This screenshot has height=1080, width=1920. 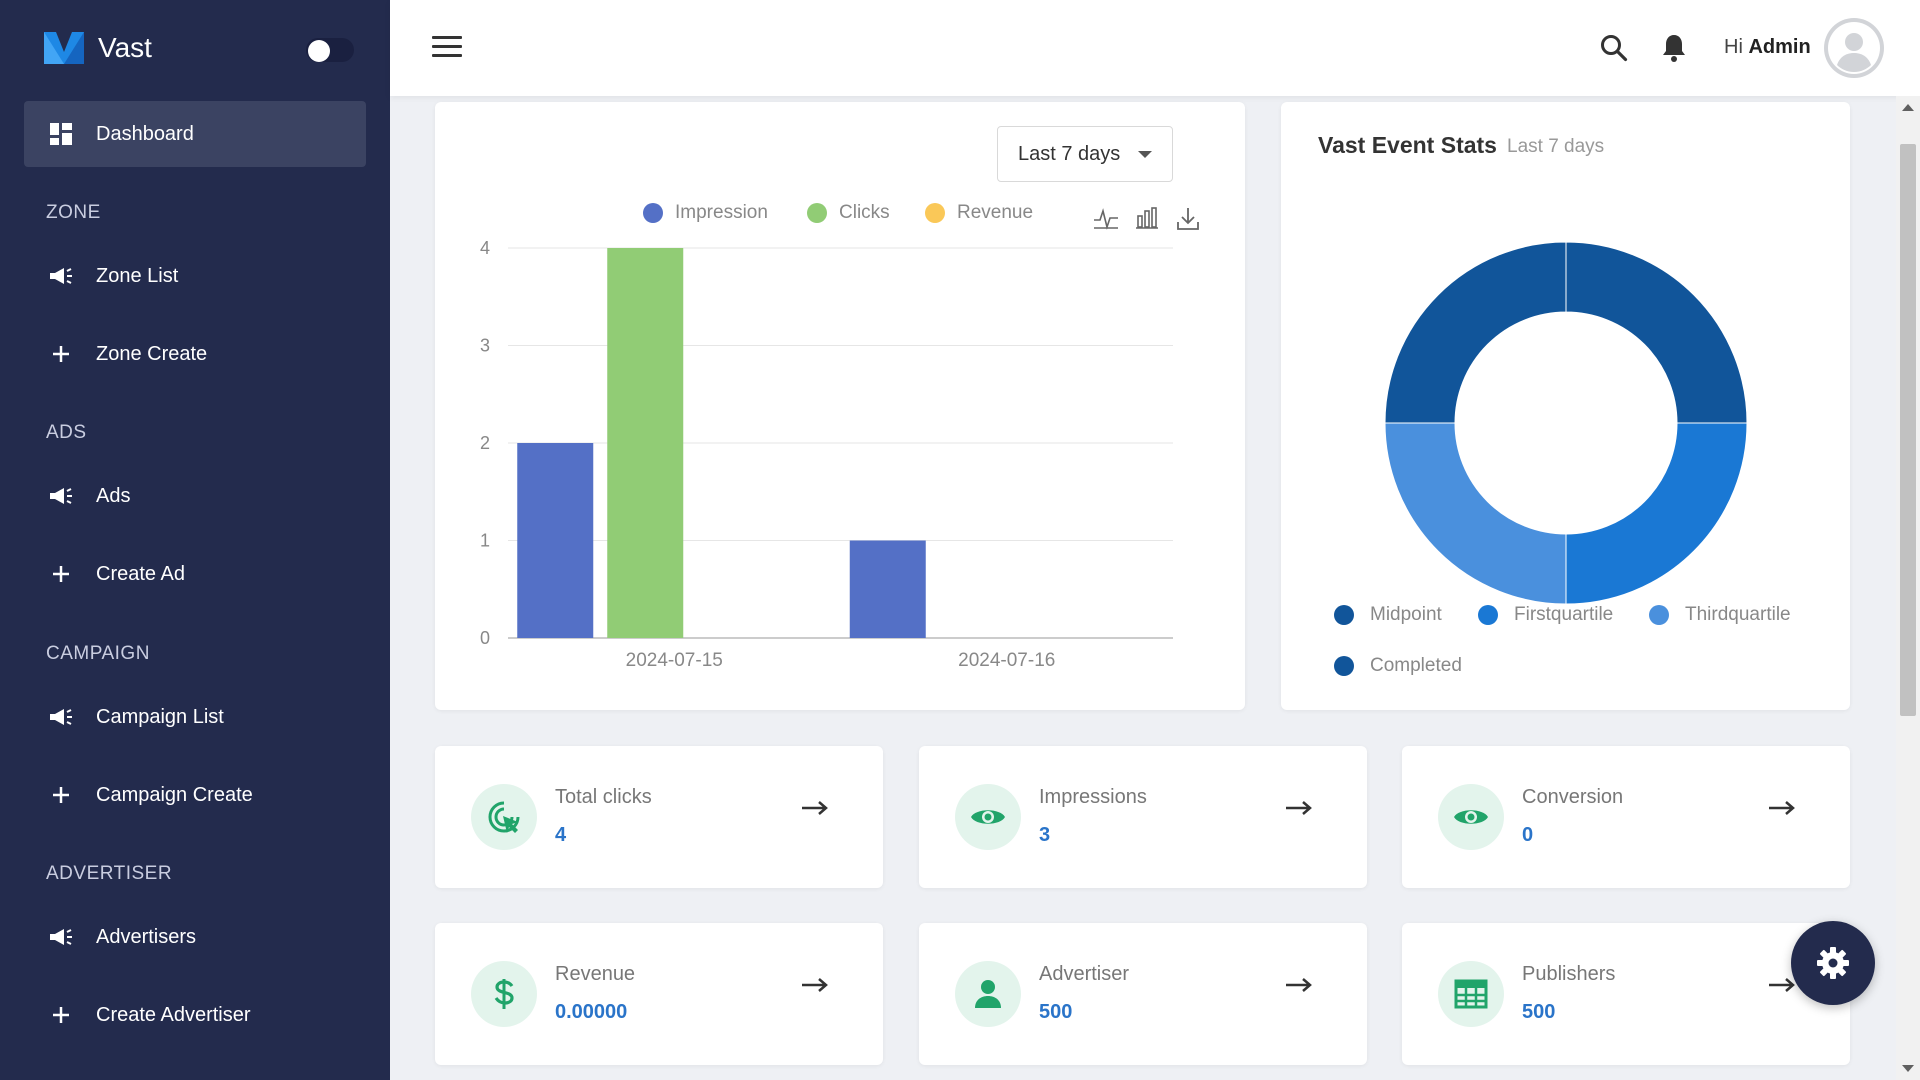 I want to click on sidebar-item-ads: Ads, so click(x=195, y=496).